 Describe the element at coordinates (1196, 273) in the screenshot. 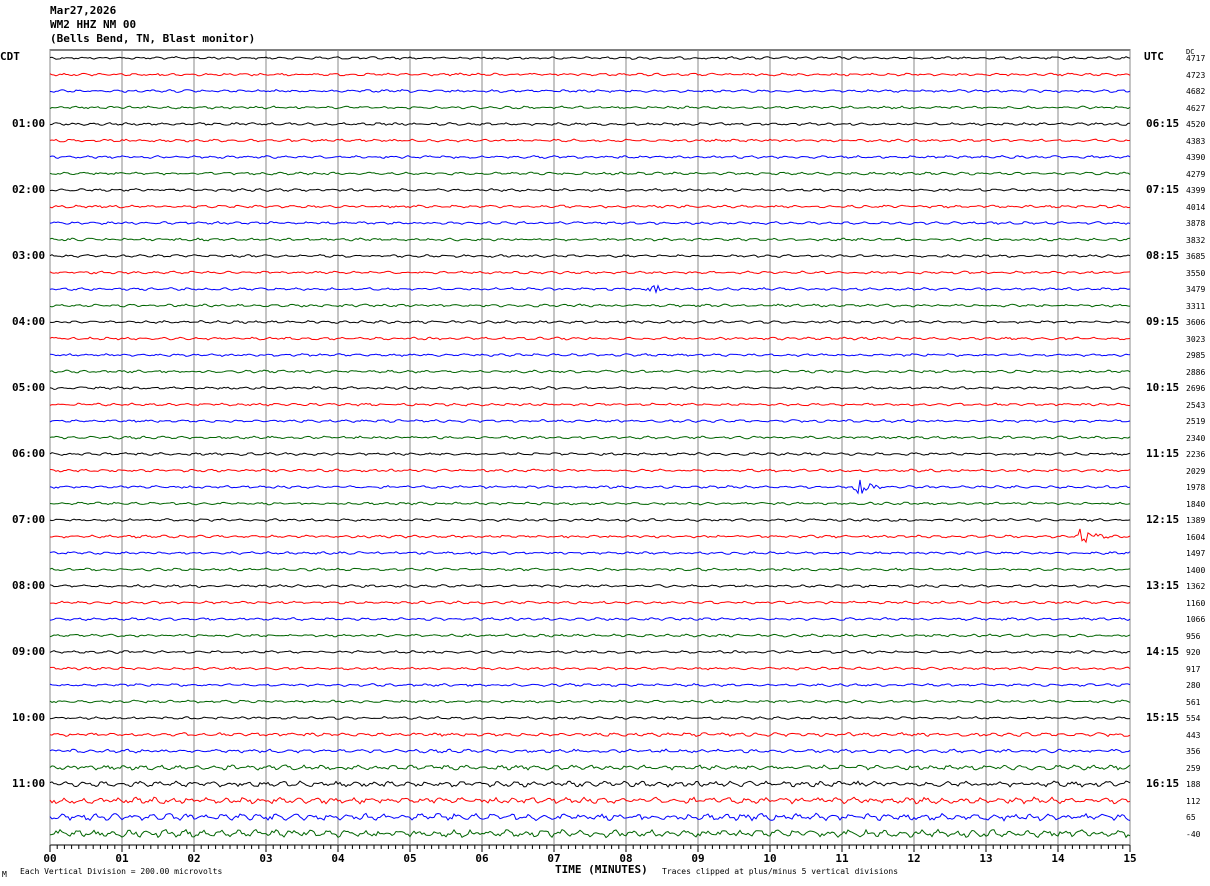

I see `dc-offset-label: 3550` at that location.